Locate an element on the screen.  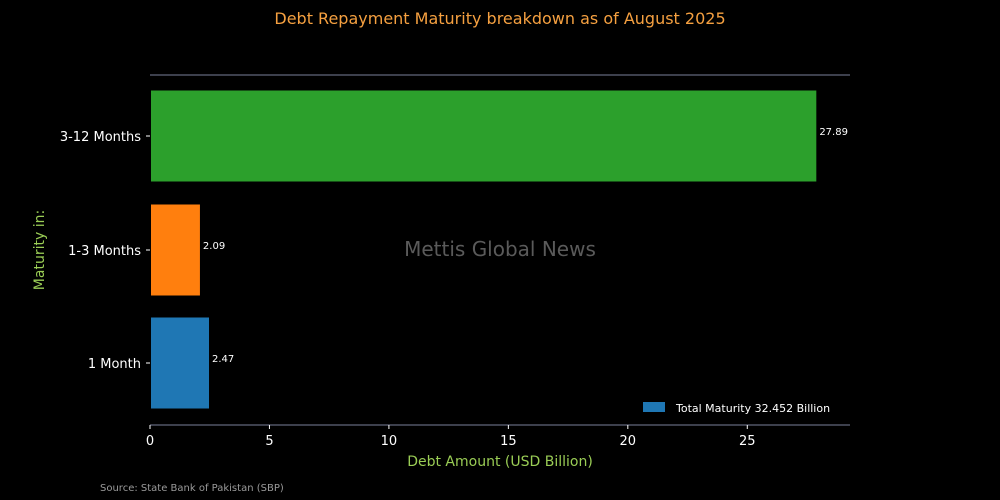
watermark-text: Mettis Global News is located at coordinates (500, 249).